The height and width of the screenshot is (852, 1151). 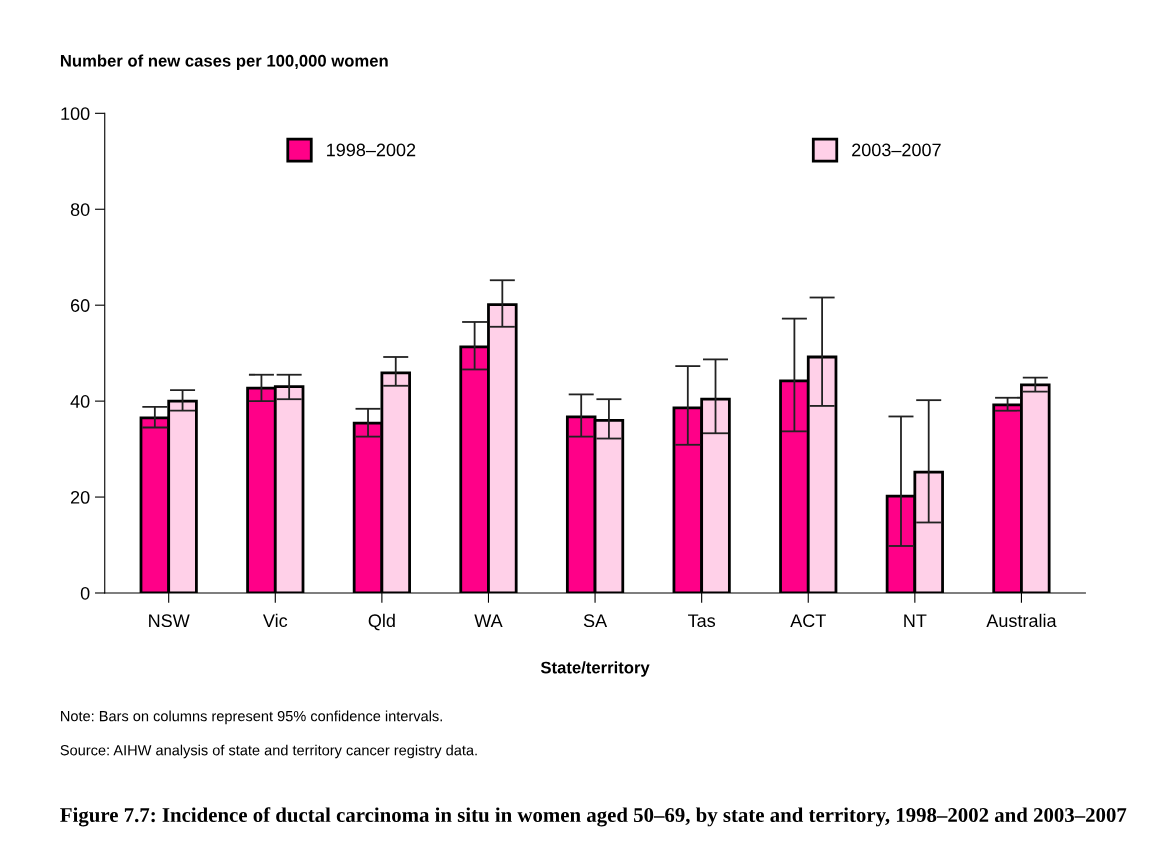 I want to click on y-tick-label: 80, so click(x=80, y=209).